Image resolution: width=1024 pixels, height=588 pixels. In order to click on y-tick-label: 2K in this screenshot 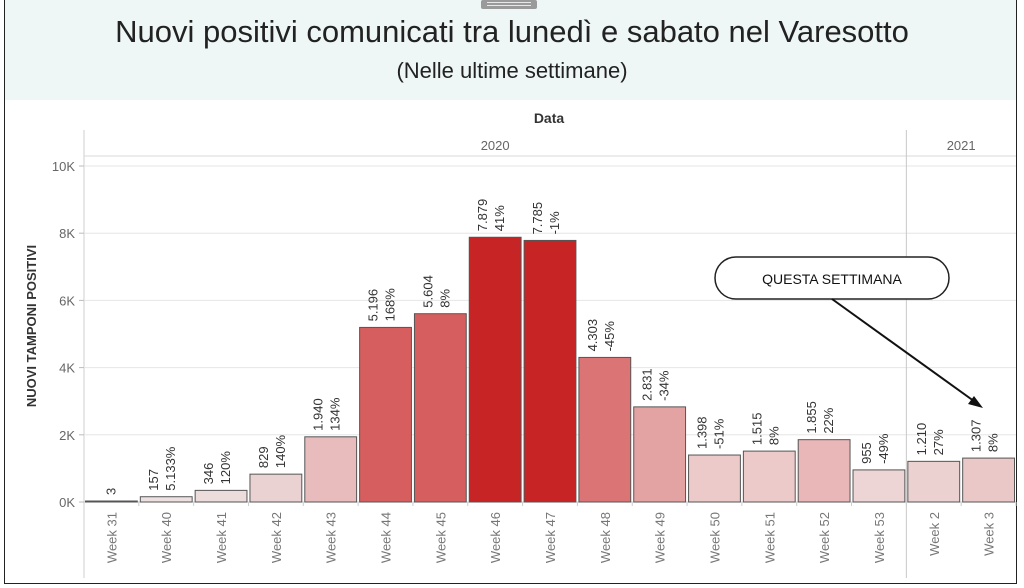, I will do `click(67, 435)`.